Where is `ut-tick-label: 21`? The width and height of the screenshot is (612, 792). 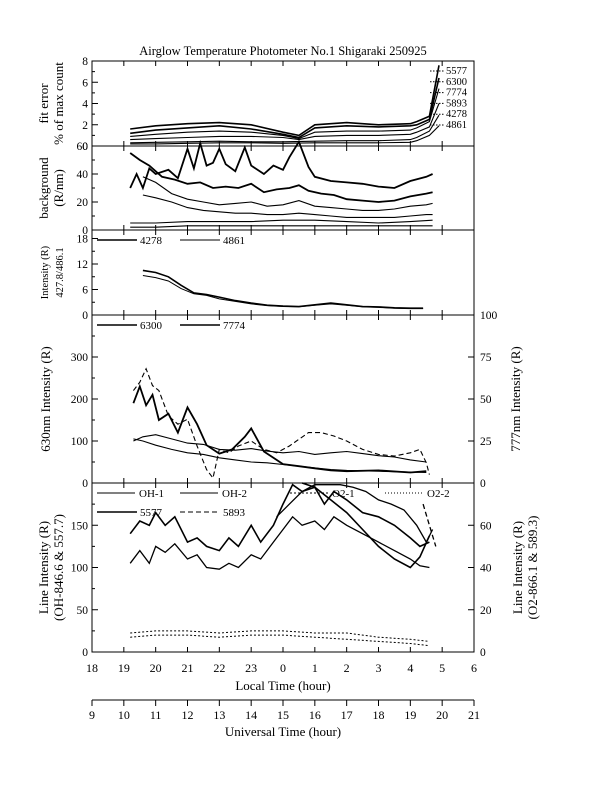
ut-tick-label: 21 is located at coordinates (474, 715).